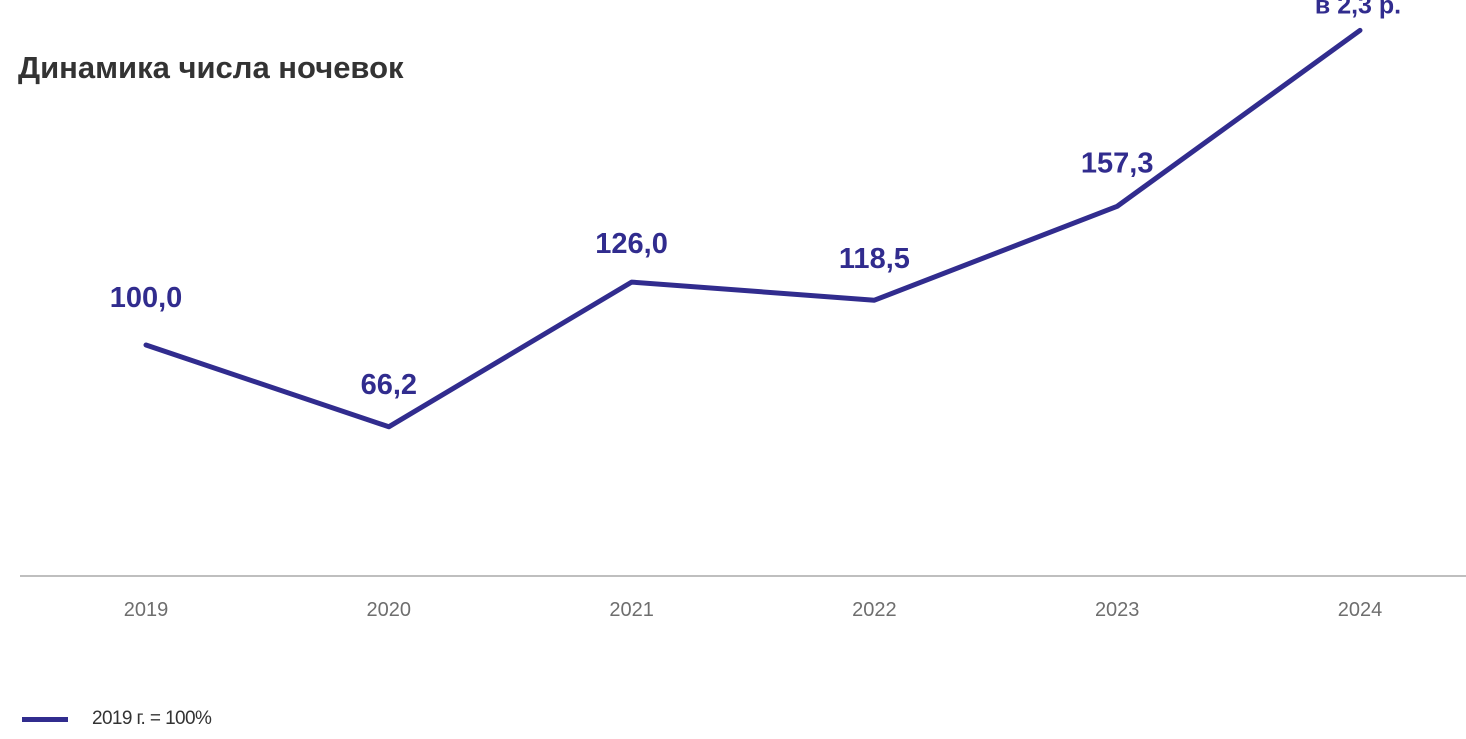 The width and height of the screenshot is (1466, 739). I want to click on legend: 2019 г. = 100%, so click(117, 719).